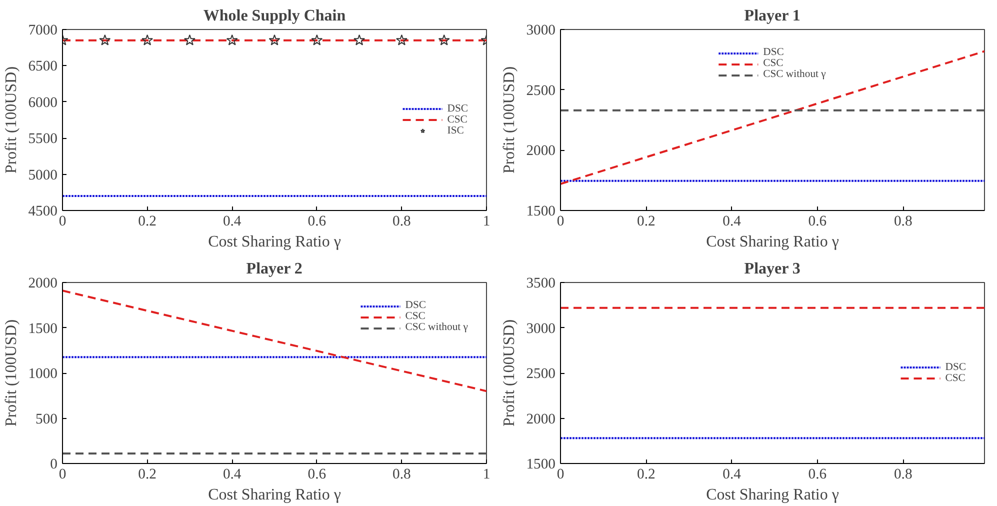 This screenshot has width=997, height=506. What do you see at coordinates (43, 374) in the screenshot?
I see `y-tick-label: 1000` at bounding box center [43, 374].